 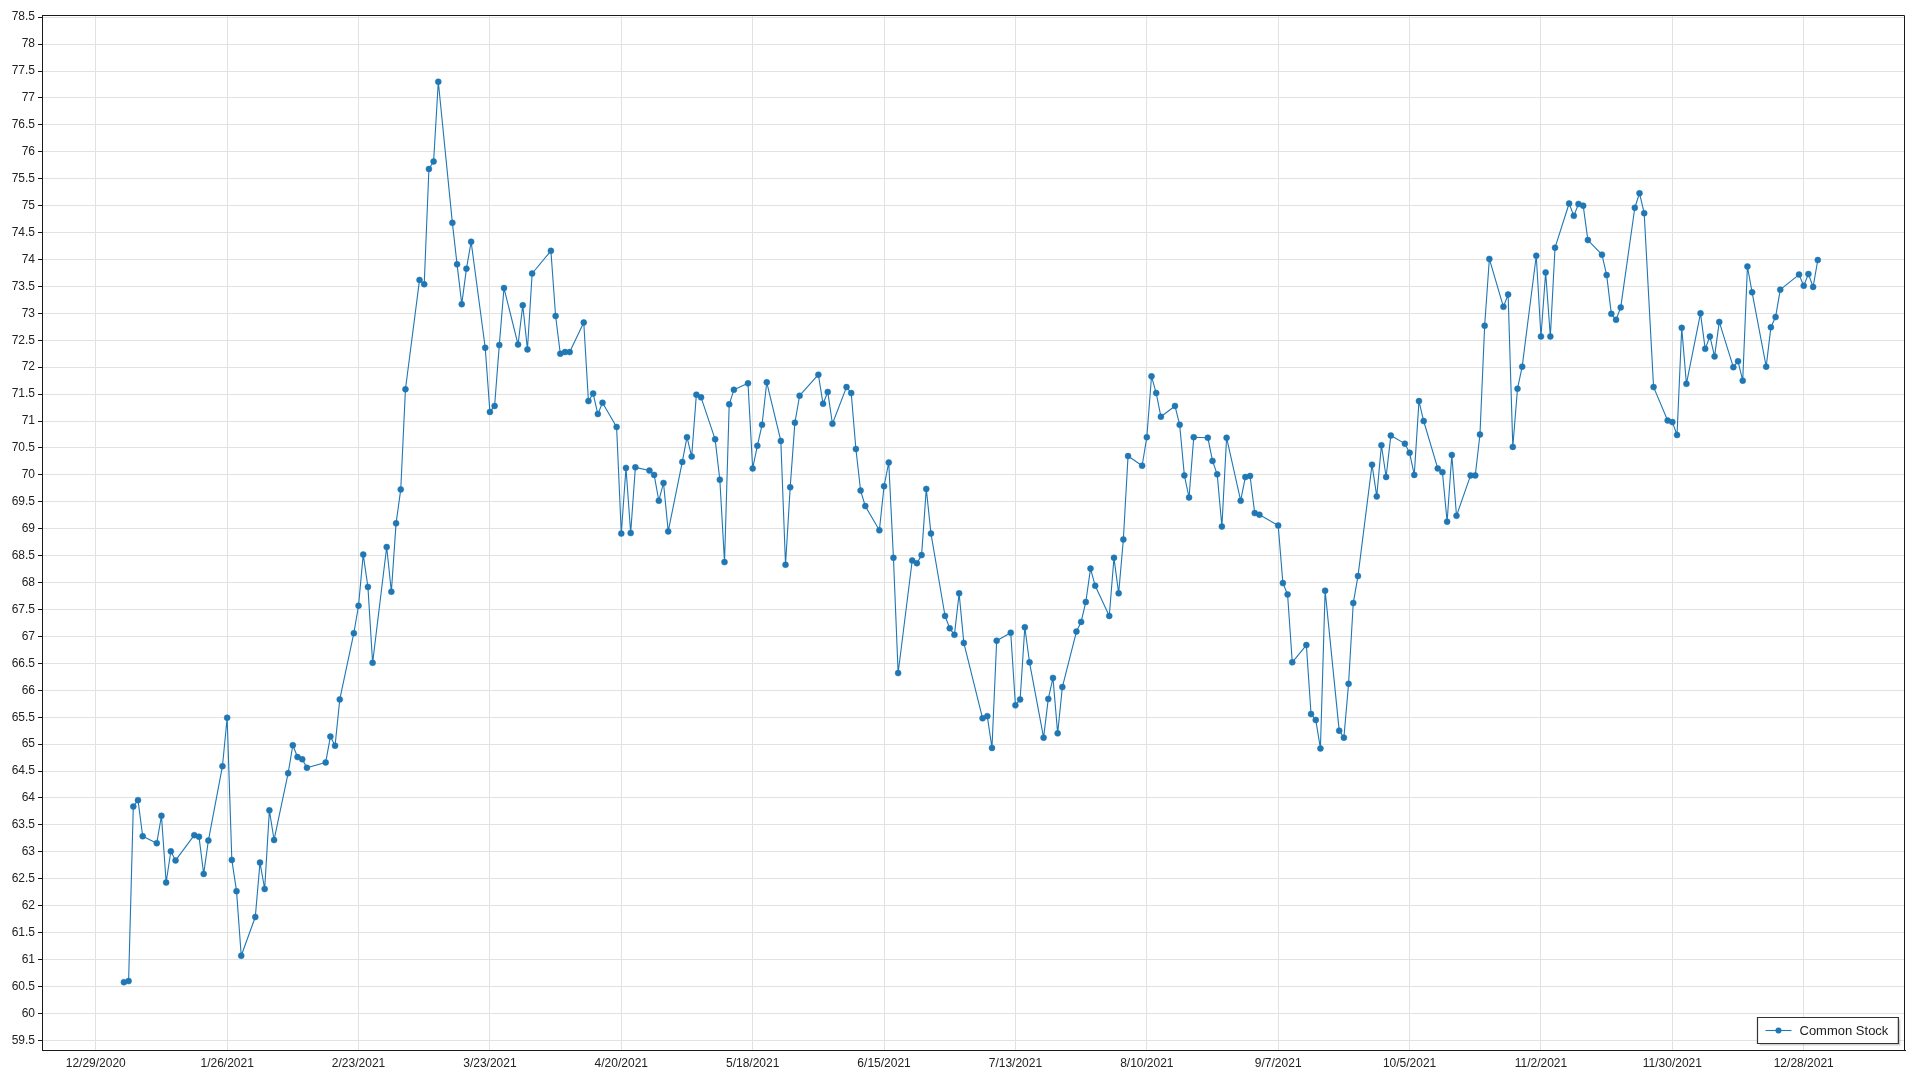 I want to click on y-tick-label: 68.5, so click(x=23, y=554).